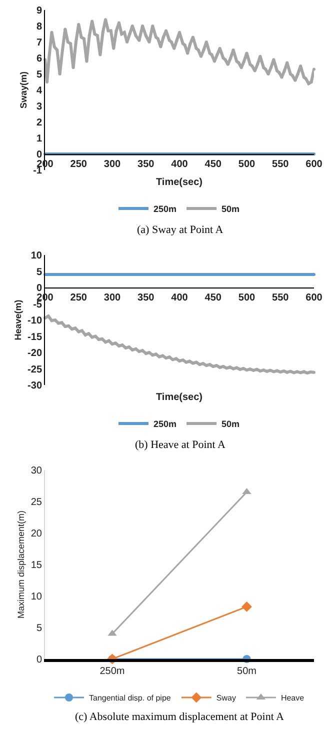 This screenshot has width=328, height=729. What do you see at coordinates (179, 717) in the screenshot?
I see `text: (c) Absolute maximum displacement at Point A` at bounding box center [179, 717].